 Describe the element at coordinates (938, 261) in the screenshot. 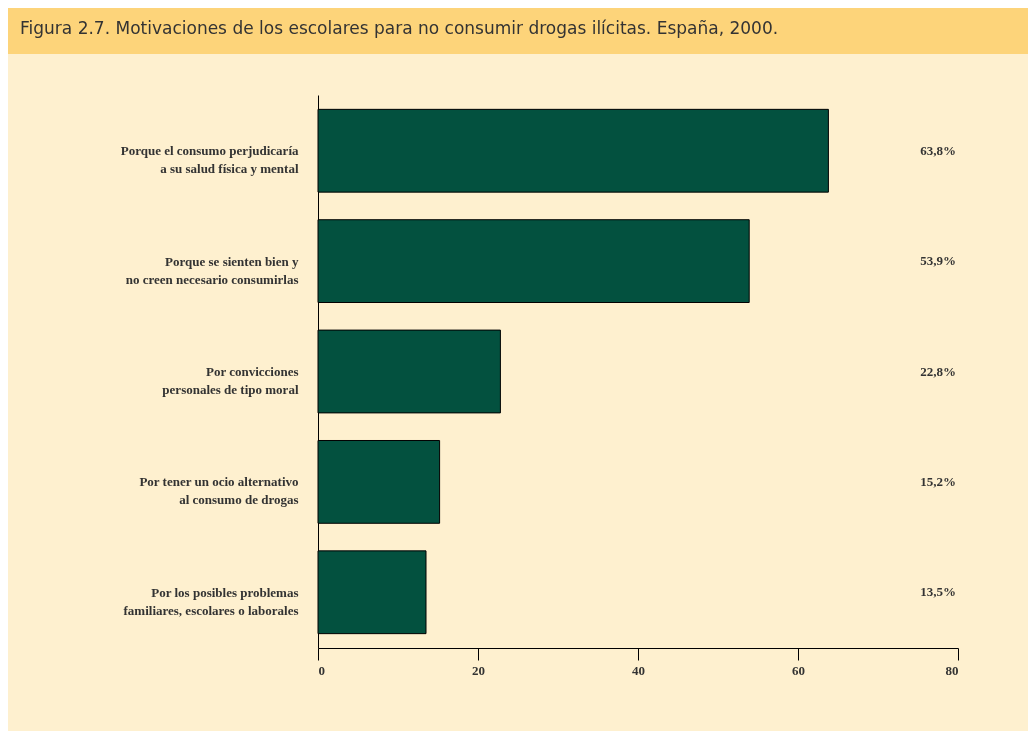

I see `data-label: 53,9%` at that location.